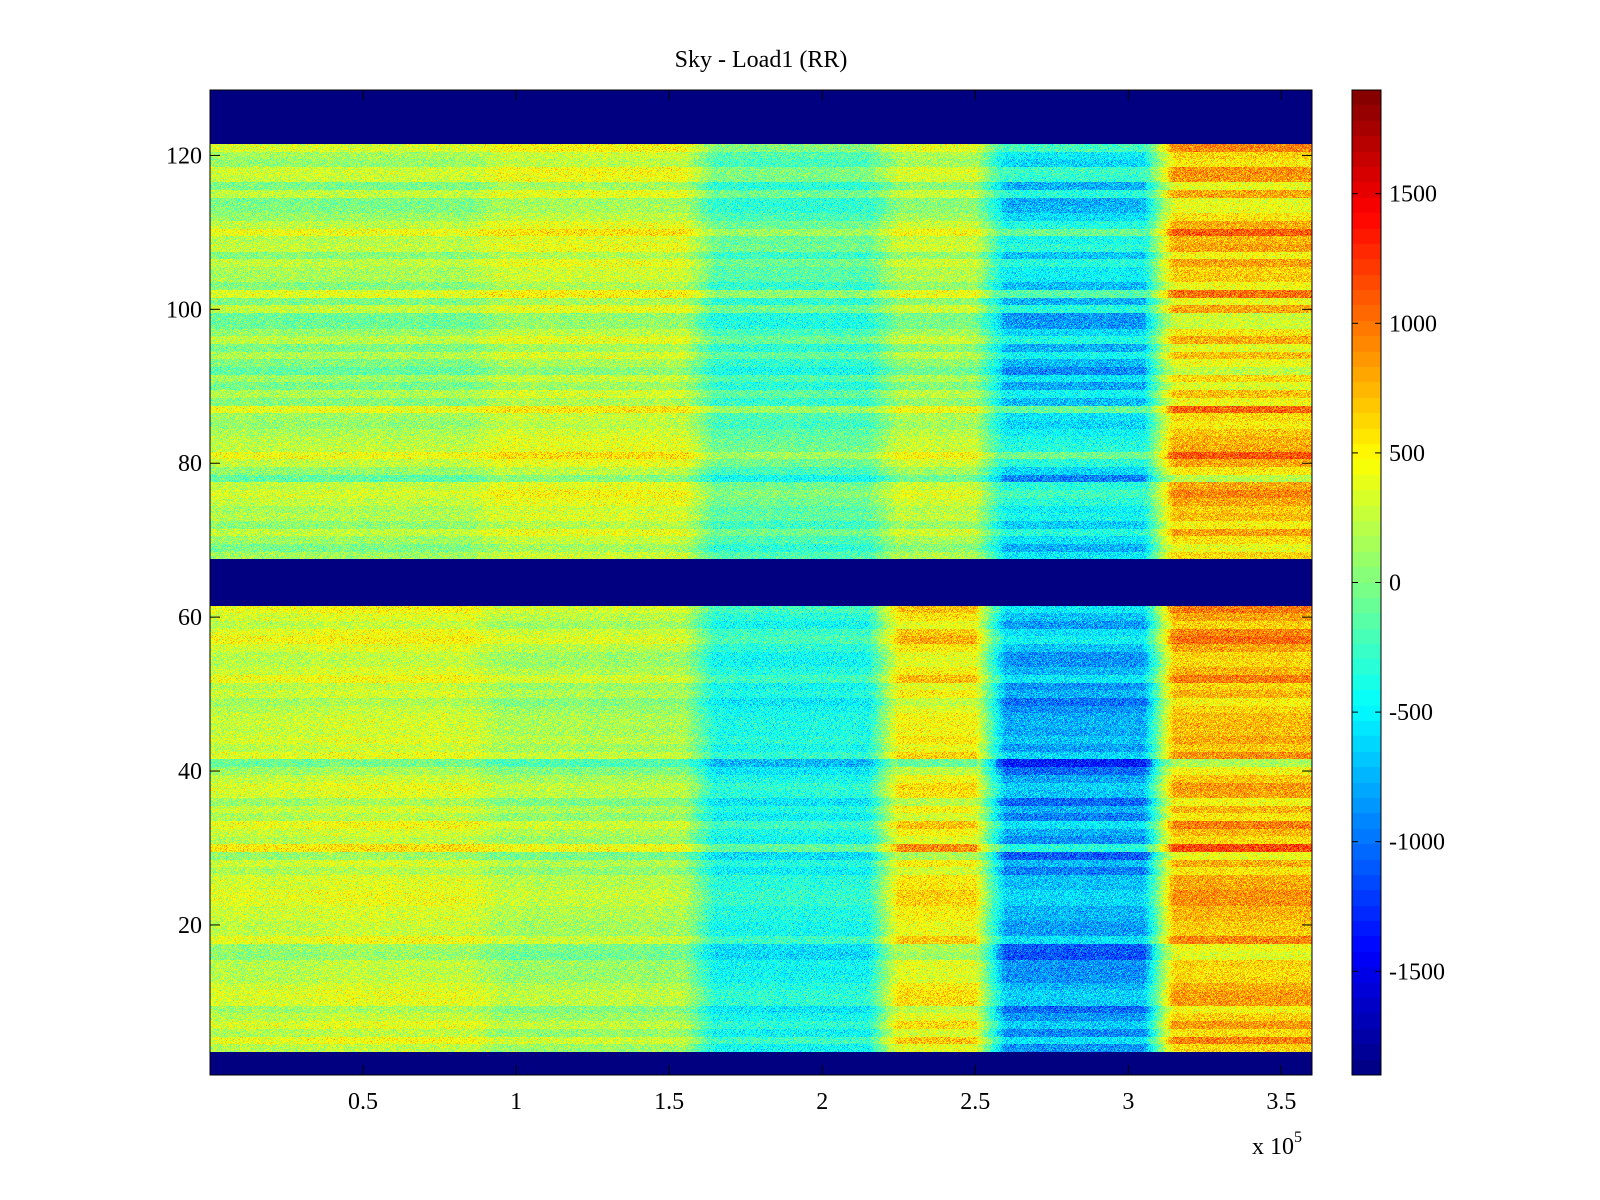 This screenshot has height=1200, width=1600. I want to click on colorbar-axis: 1500 1000 500 0 -500 -1000 -1500, so click(1398, 583).